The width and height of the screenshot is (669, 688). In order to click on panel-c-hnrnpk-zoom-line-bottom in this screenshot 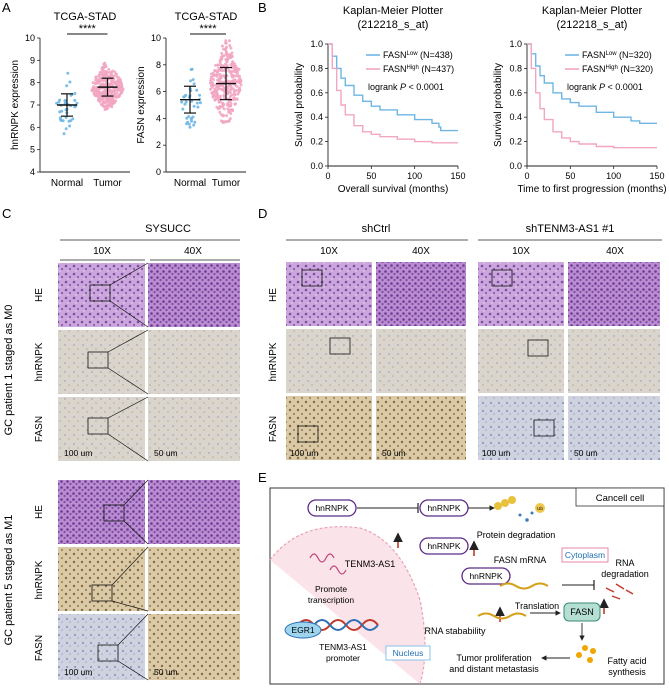, I will do `click(128, 381)`.